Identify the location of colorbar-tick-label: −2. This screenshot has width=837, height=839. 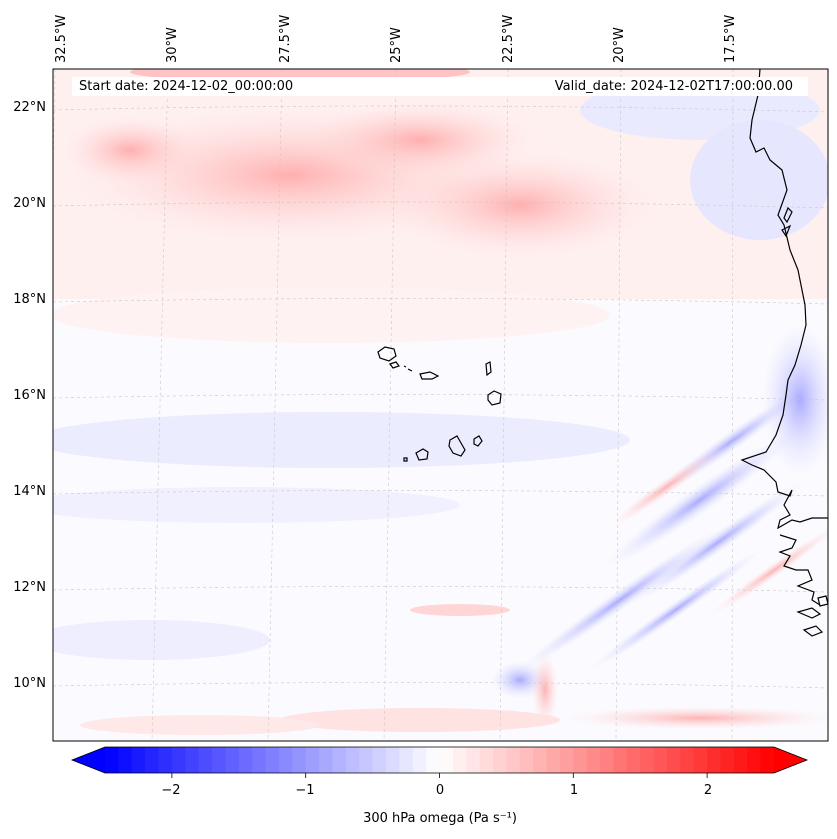
(170, 790).